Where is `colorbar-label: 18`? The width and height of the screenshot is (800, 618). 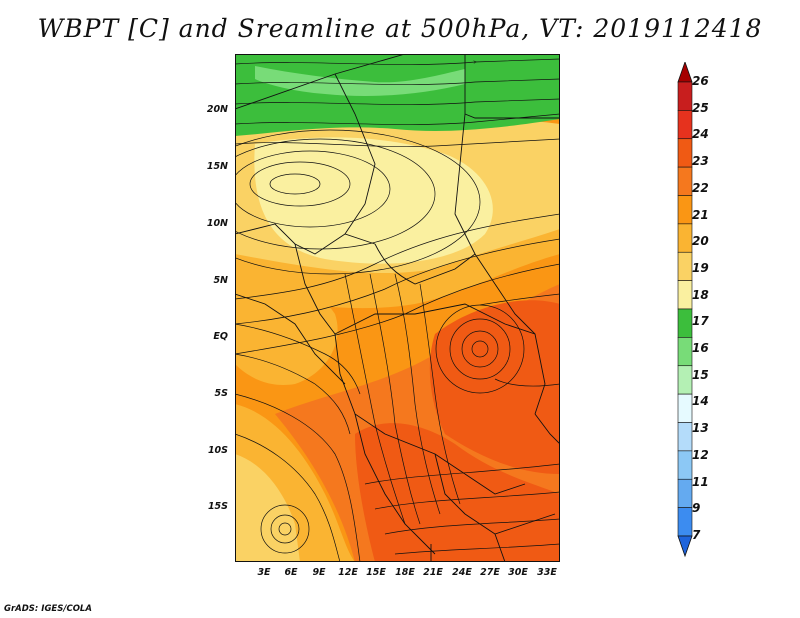 colorbar-label: 18 is located at coordinates (700, 294).